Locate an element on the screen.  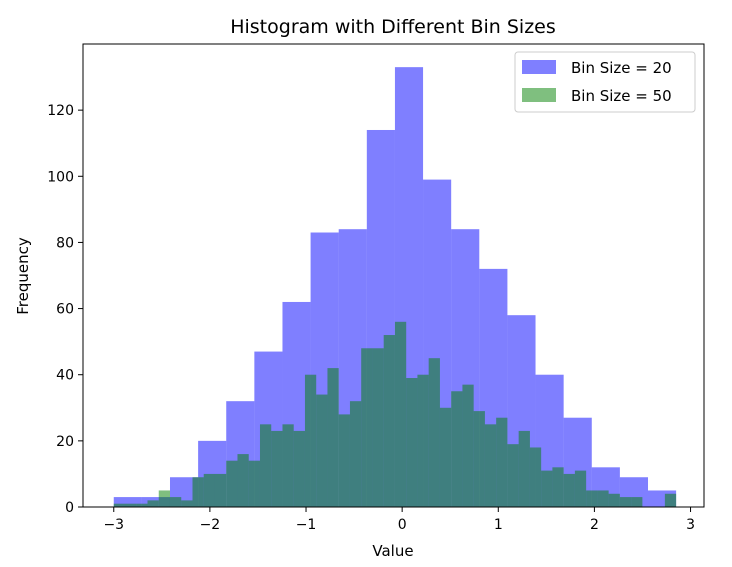
y-tick-label: 100 is located at coordinates (60, 177).